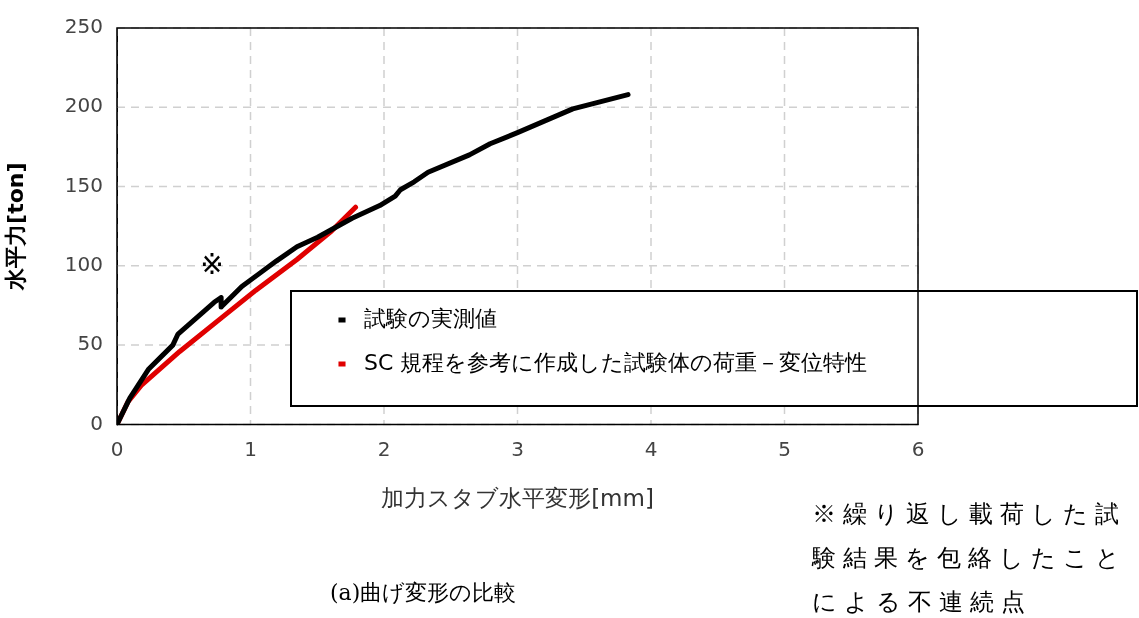 The width and height of the screenshot is (1139, 618). Describe the element at coordinates (250, 448) in the screenshot. I see `x-tick-label: 1` at that location.